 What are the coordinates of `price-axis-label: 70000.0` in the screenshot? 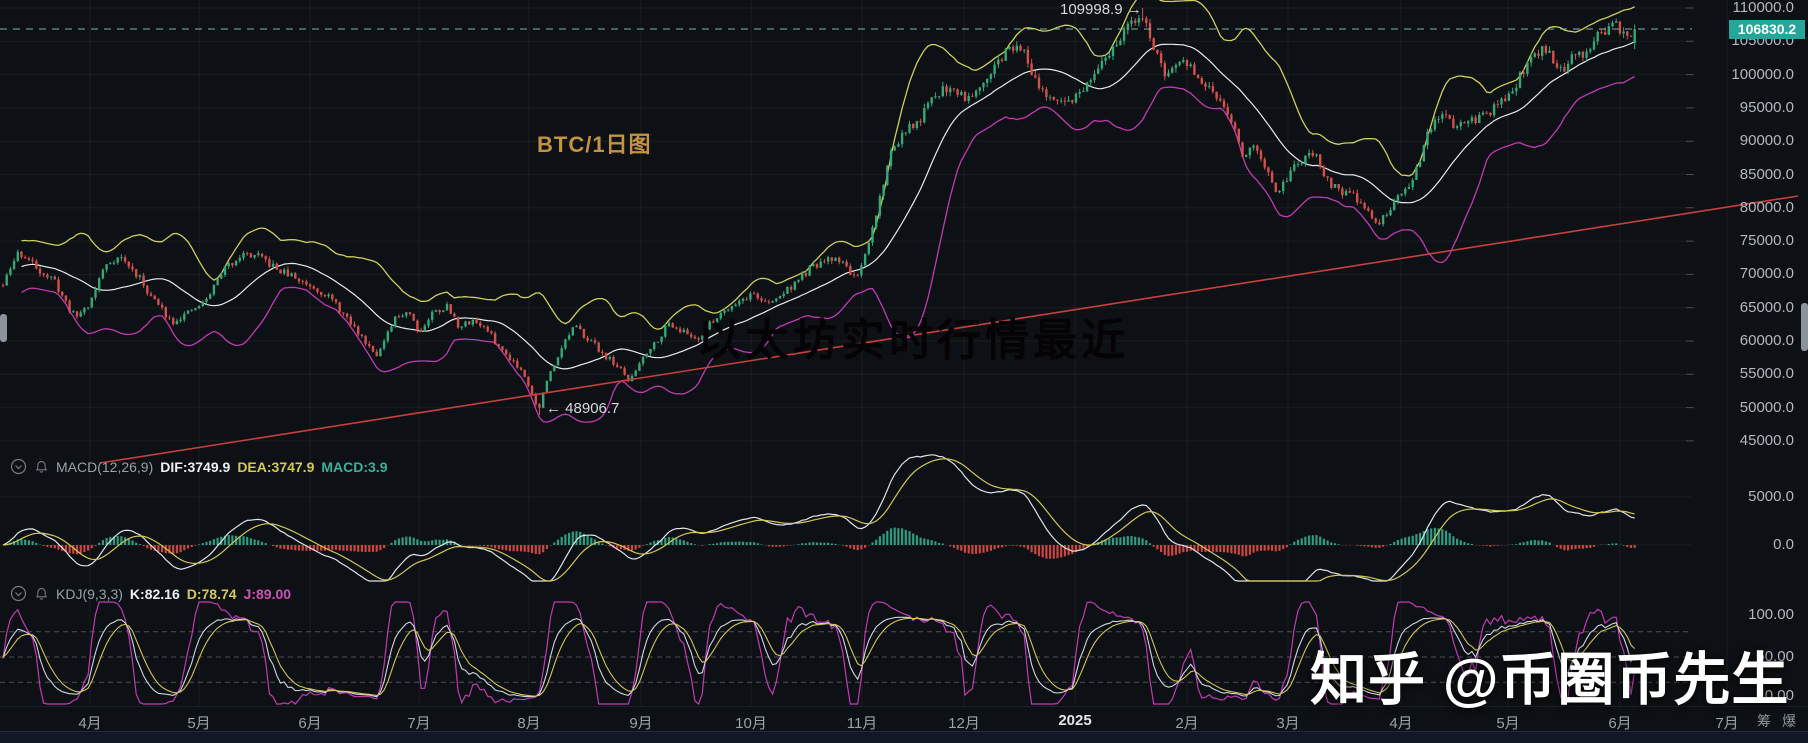 It's located at (1766, 274).